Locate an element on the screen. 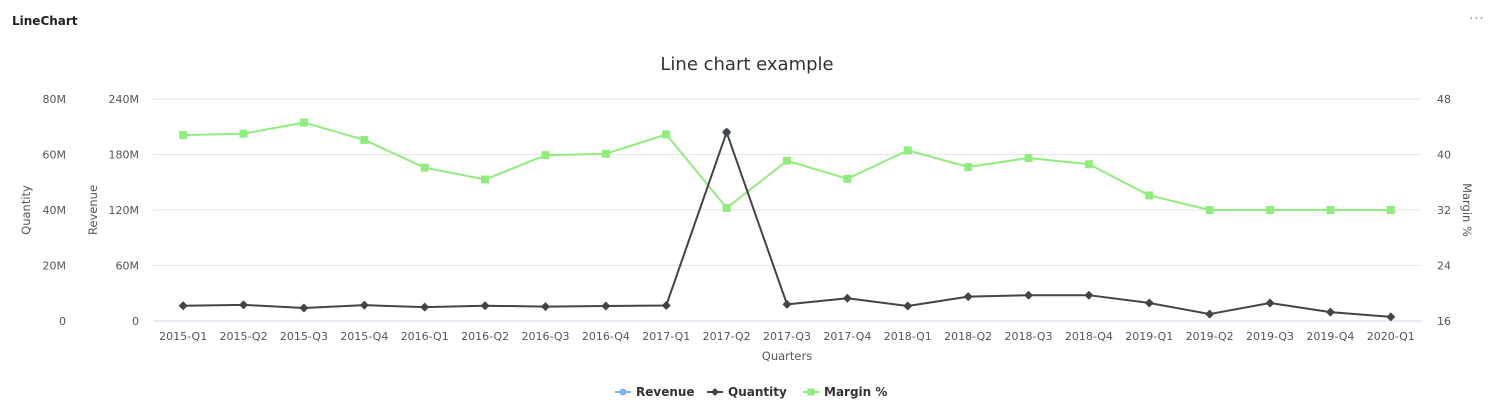 This screenshot has height=413, width=1499. legend-label: Margin % is located at coordinates (855, 392).